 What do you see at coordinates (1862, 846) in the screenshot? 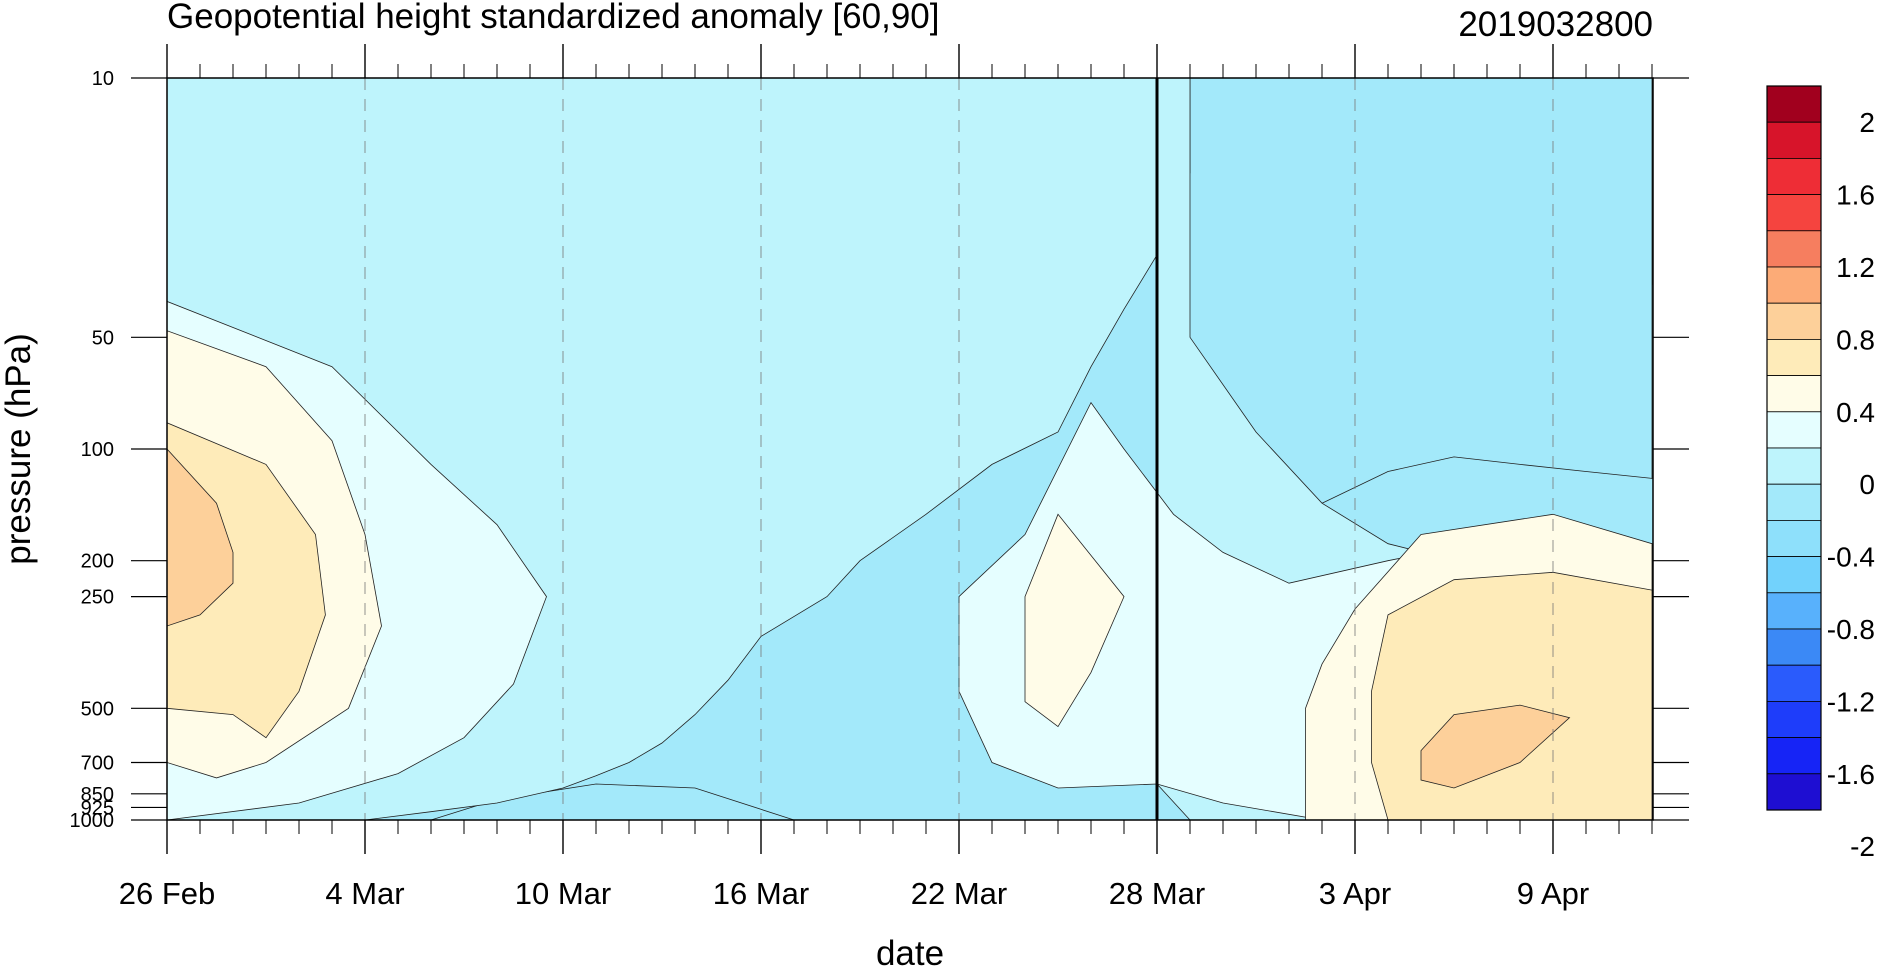
I see `colorbar-label: -2` at bounding box center [1862, 846].